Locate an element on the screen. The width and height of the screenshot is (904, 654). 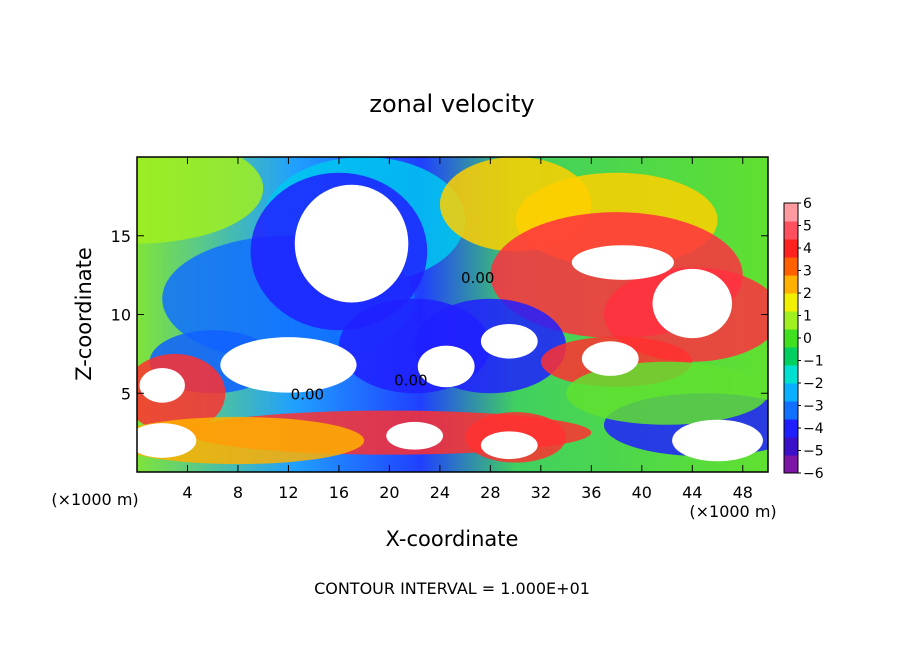
colorbar-tick-label: 0 is located at coordinates (807, 339).